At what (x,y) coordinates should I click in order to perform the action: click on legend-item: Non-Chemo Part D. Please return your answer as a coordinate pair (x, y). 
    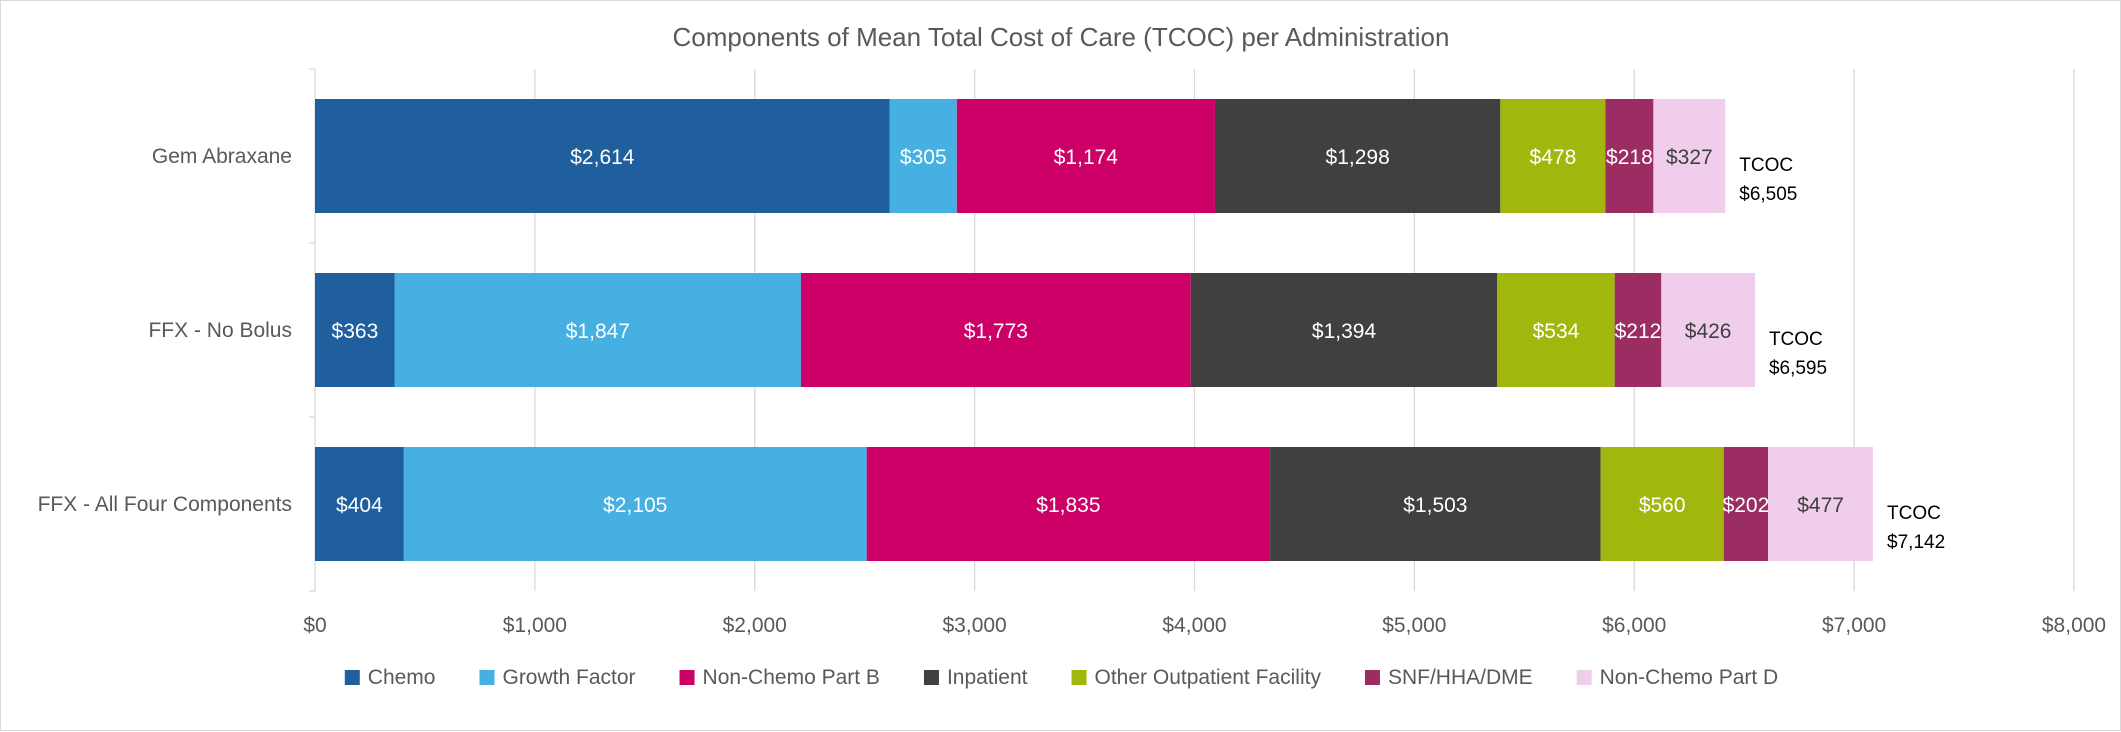
    Looking at the image, I should click on (1677, 677).